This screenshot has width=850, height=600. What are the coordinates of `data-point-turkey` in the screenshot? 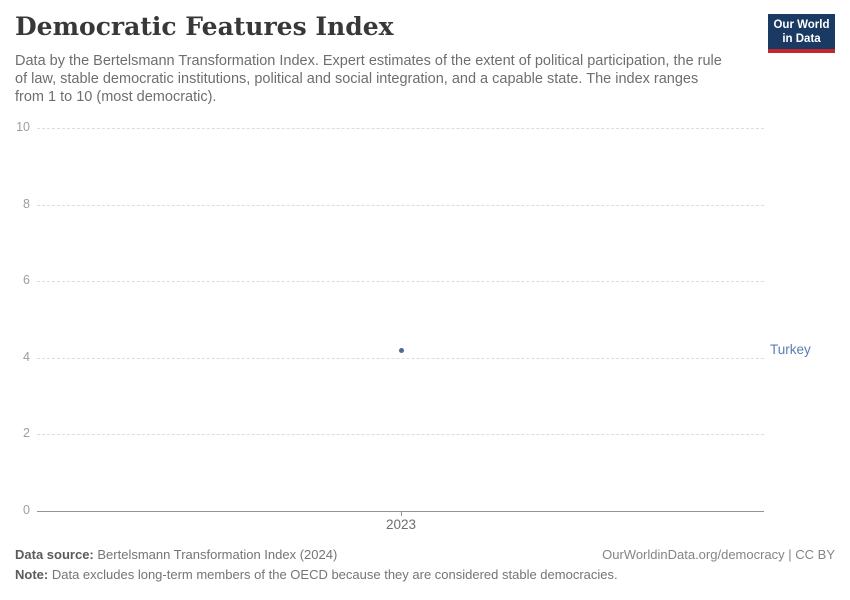 It's located at (401, 350).